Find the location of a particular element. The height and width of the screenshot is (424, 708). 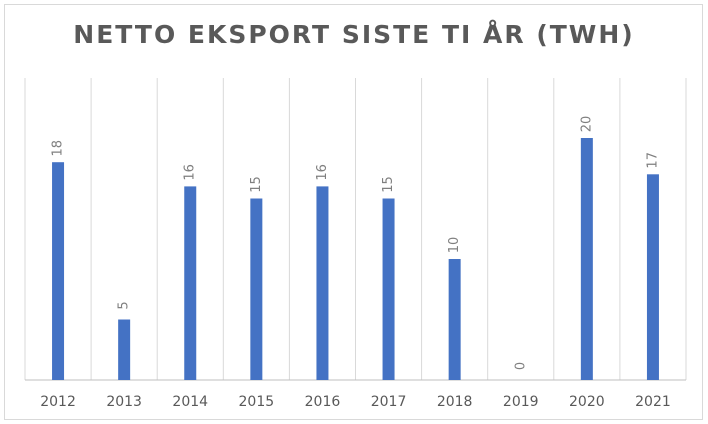

x-tick-label: 2013 is located at coordinates (124, 402).